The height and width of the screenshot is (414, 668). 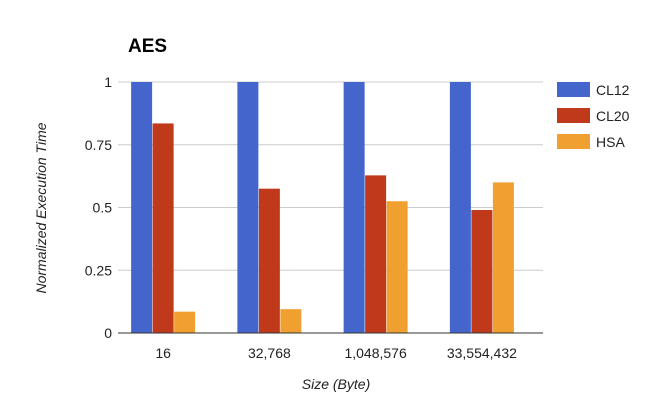 I want to click on x-axis-ticks: 16 32,768 1,048,576 33,554,432, so click(x=336, y=353).